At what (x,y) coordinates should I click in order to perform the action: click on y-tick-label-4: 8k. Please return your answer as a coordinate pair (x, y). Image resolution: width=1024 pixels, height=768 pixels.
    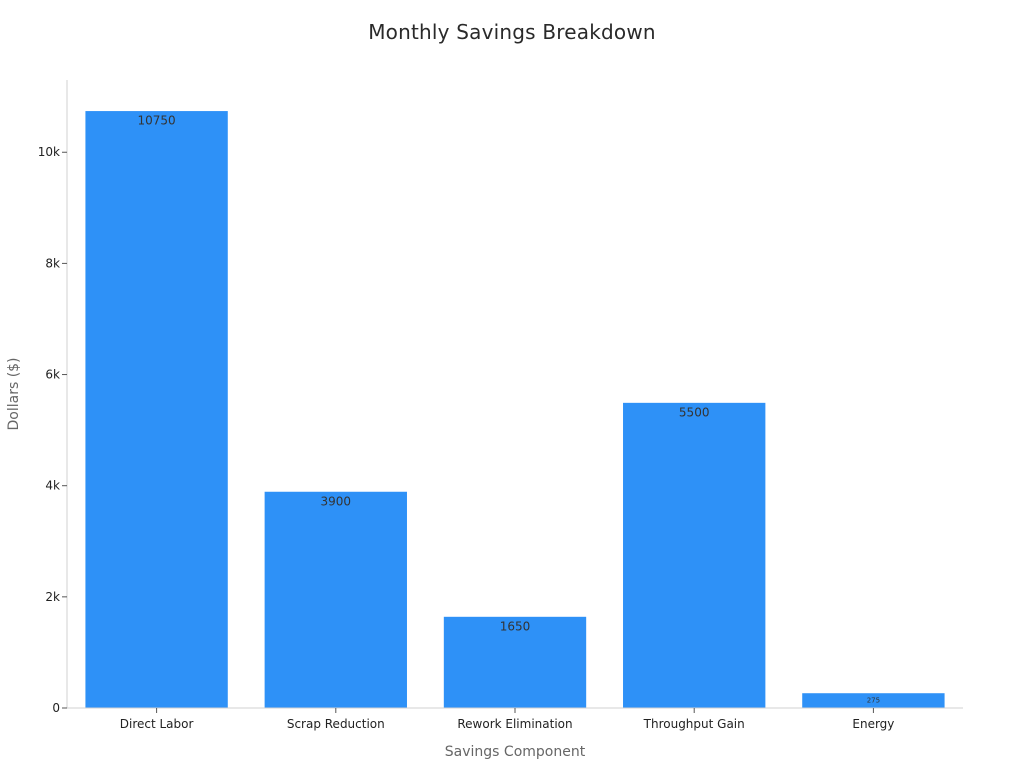
    Looking at the image, I should click on (52, 263).